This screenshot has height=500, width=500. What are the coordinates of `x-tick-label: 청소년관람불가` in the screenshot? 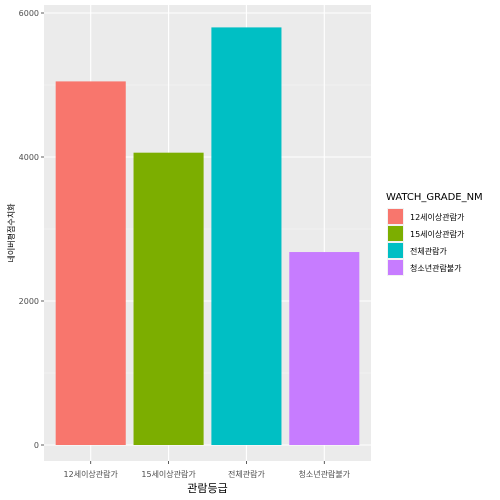 It's located at (325, 474).